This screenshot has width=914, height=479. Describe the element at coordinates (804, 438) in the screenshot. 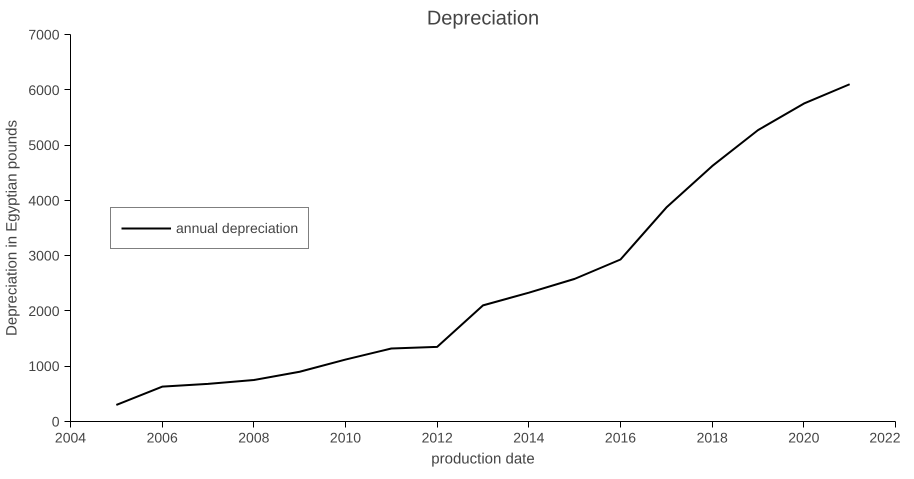

I see `x-tick-label: 2020` at that location.